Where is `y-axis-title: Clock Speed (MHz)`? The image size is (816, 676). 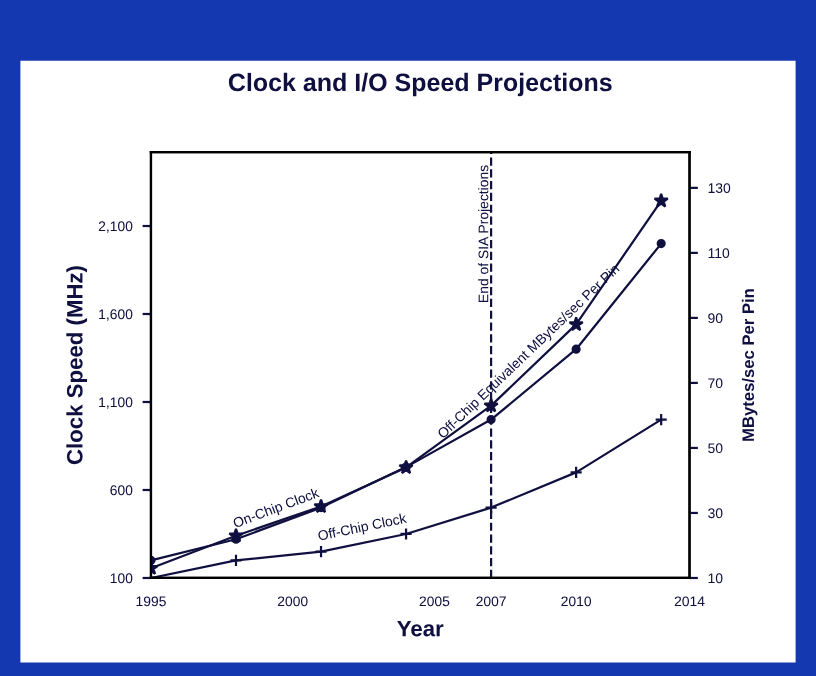
y-axis-title: Clock Speed (MHz) is located at coordinates (77, 365).